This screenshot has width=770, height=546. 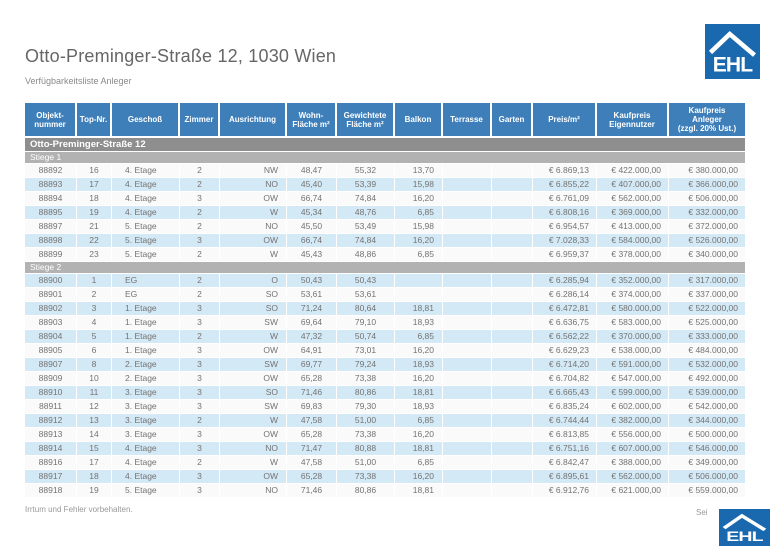 I want to click on cell-topnr: 5, so click(x=94, y=337).